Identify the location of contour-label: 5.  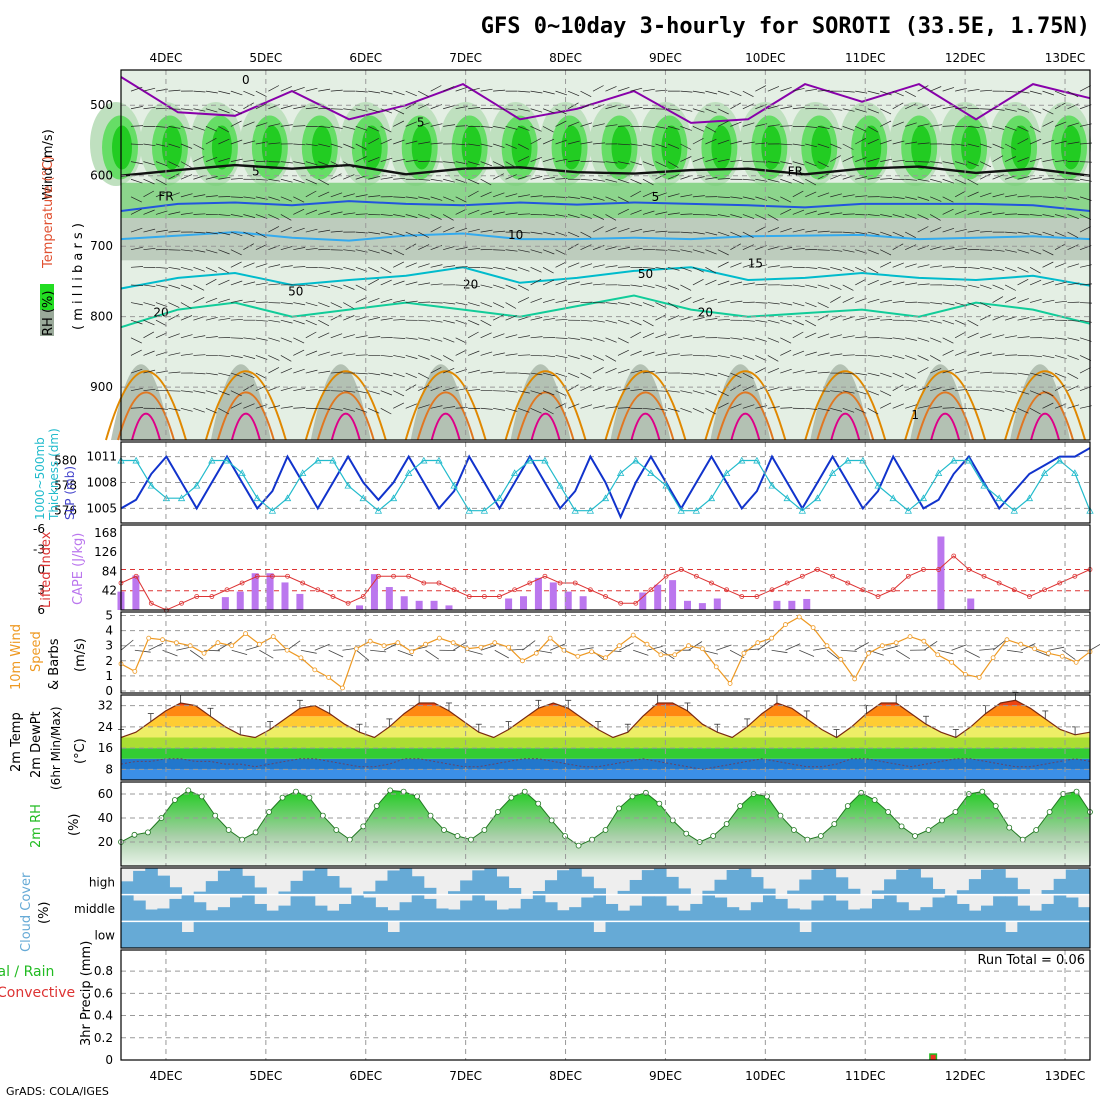
(421, 122).